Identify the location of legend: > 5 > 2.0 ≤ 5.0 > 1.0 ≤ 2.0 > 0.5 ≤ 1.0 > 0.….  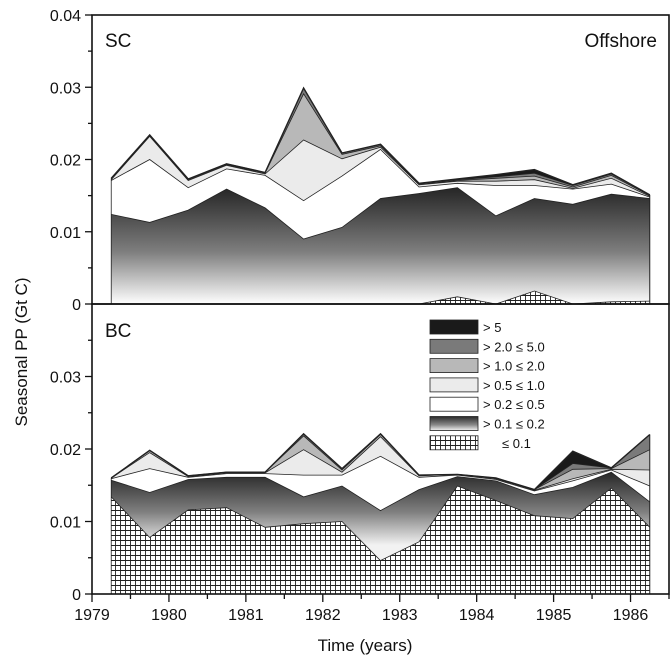
(487, 385).